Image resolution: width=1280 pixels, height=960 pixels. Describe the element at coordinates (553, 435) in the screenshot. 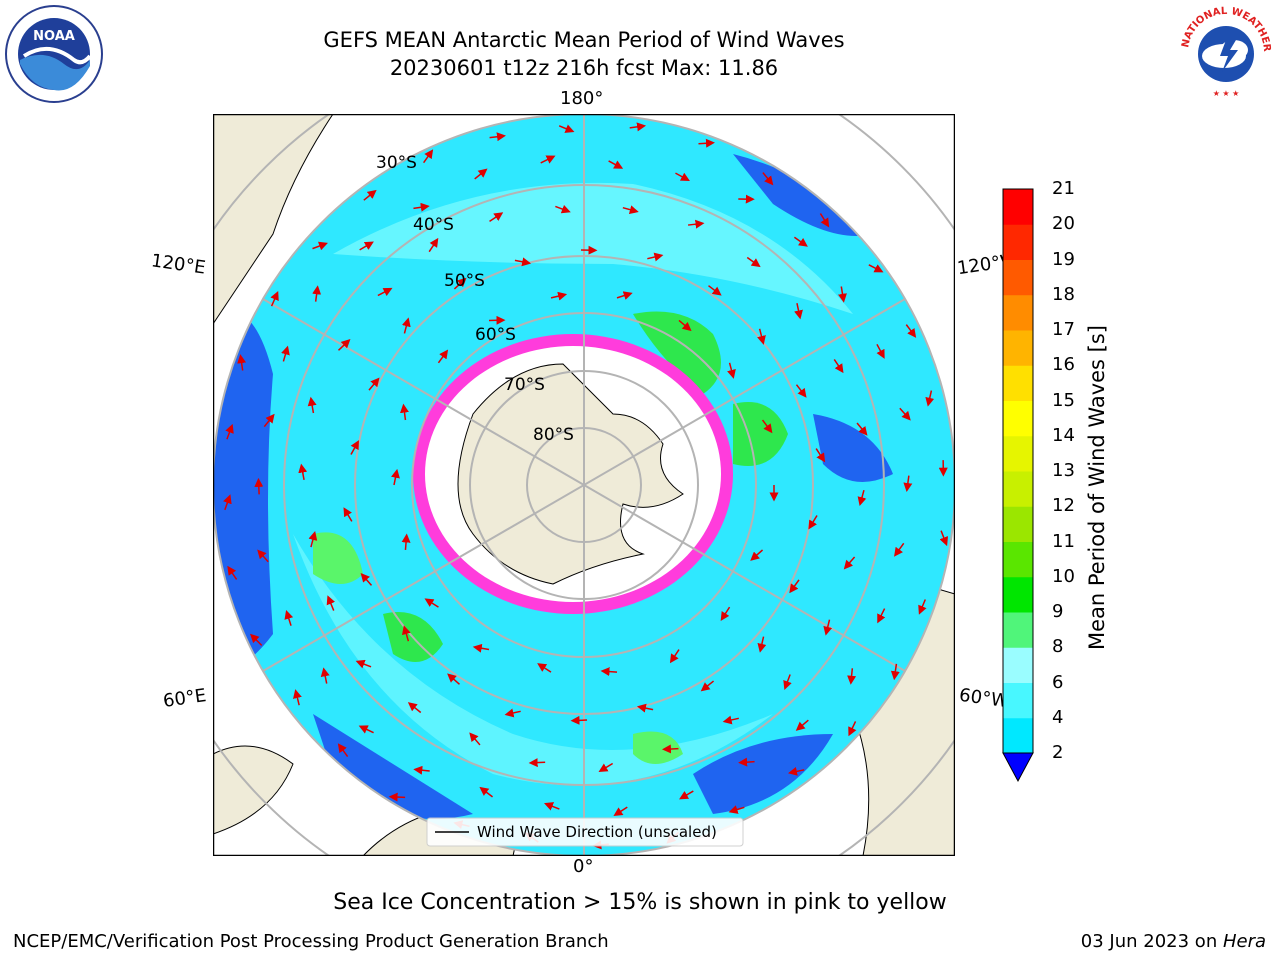

I see `lat-label-80: 80°S` at that location.